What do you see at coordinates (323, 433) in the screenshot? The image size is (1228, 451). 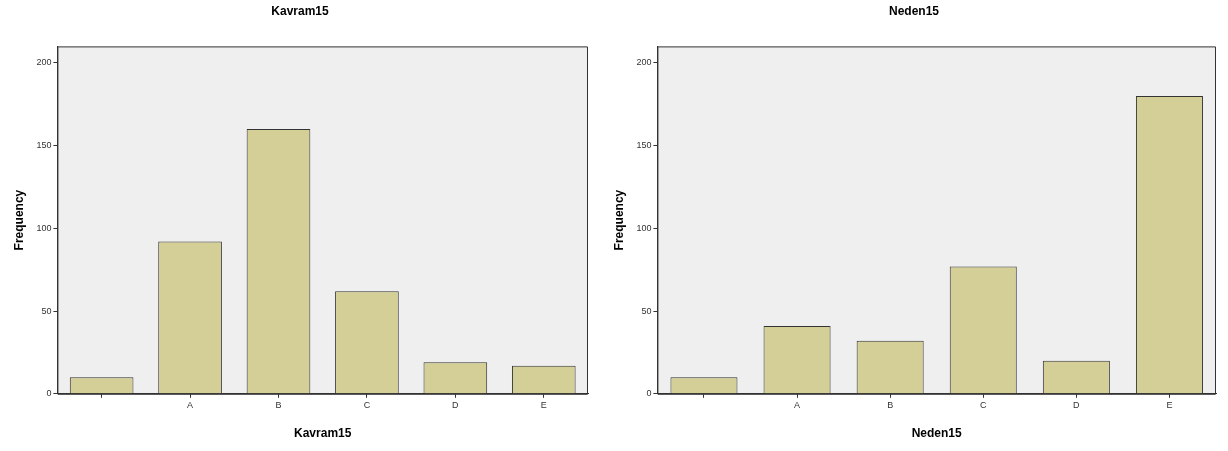 I see `x-axis-title: Kavram15` at bounding box center [323, 433].